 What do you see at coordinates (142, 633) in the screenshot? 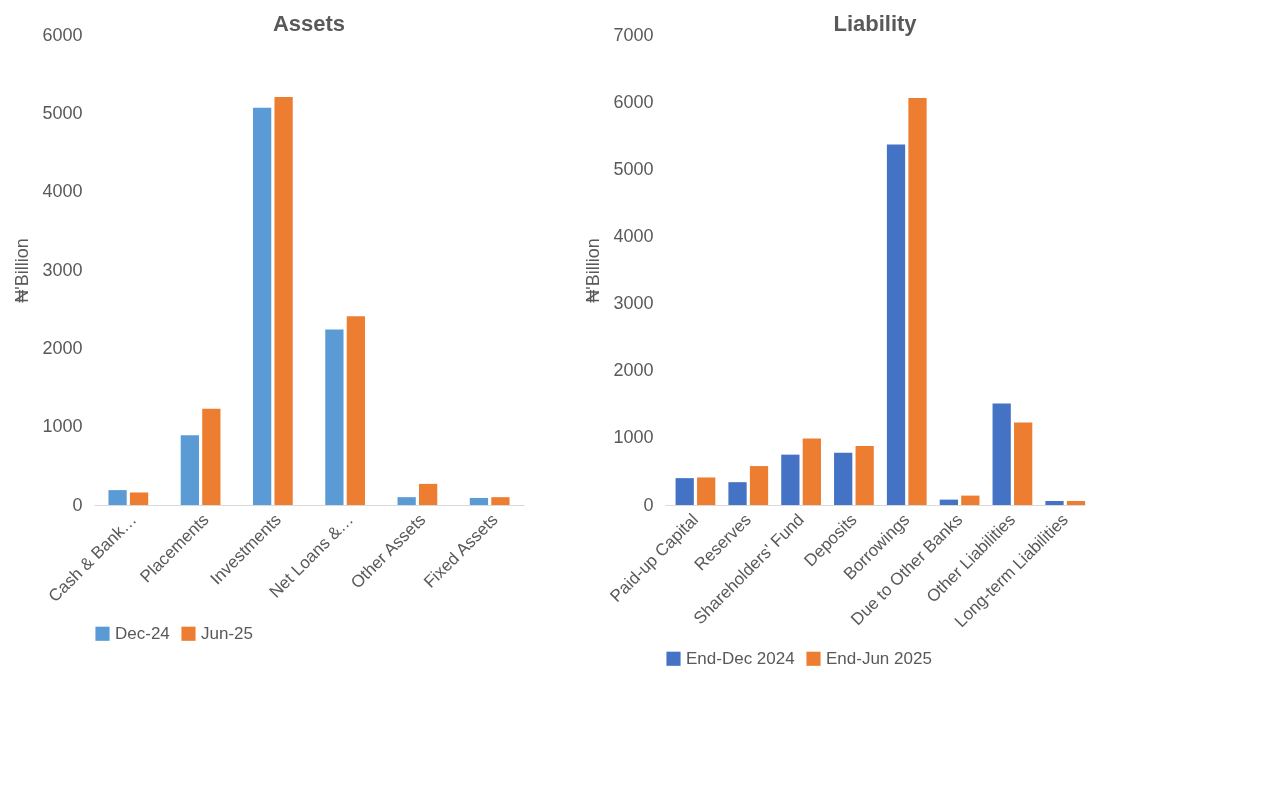
I see `legend-label: Dec-24` at bounding box center [142, 633].